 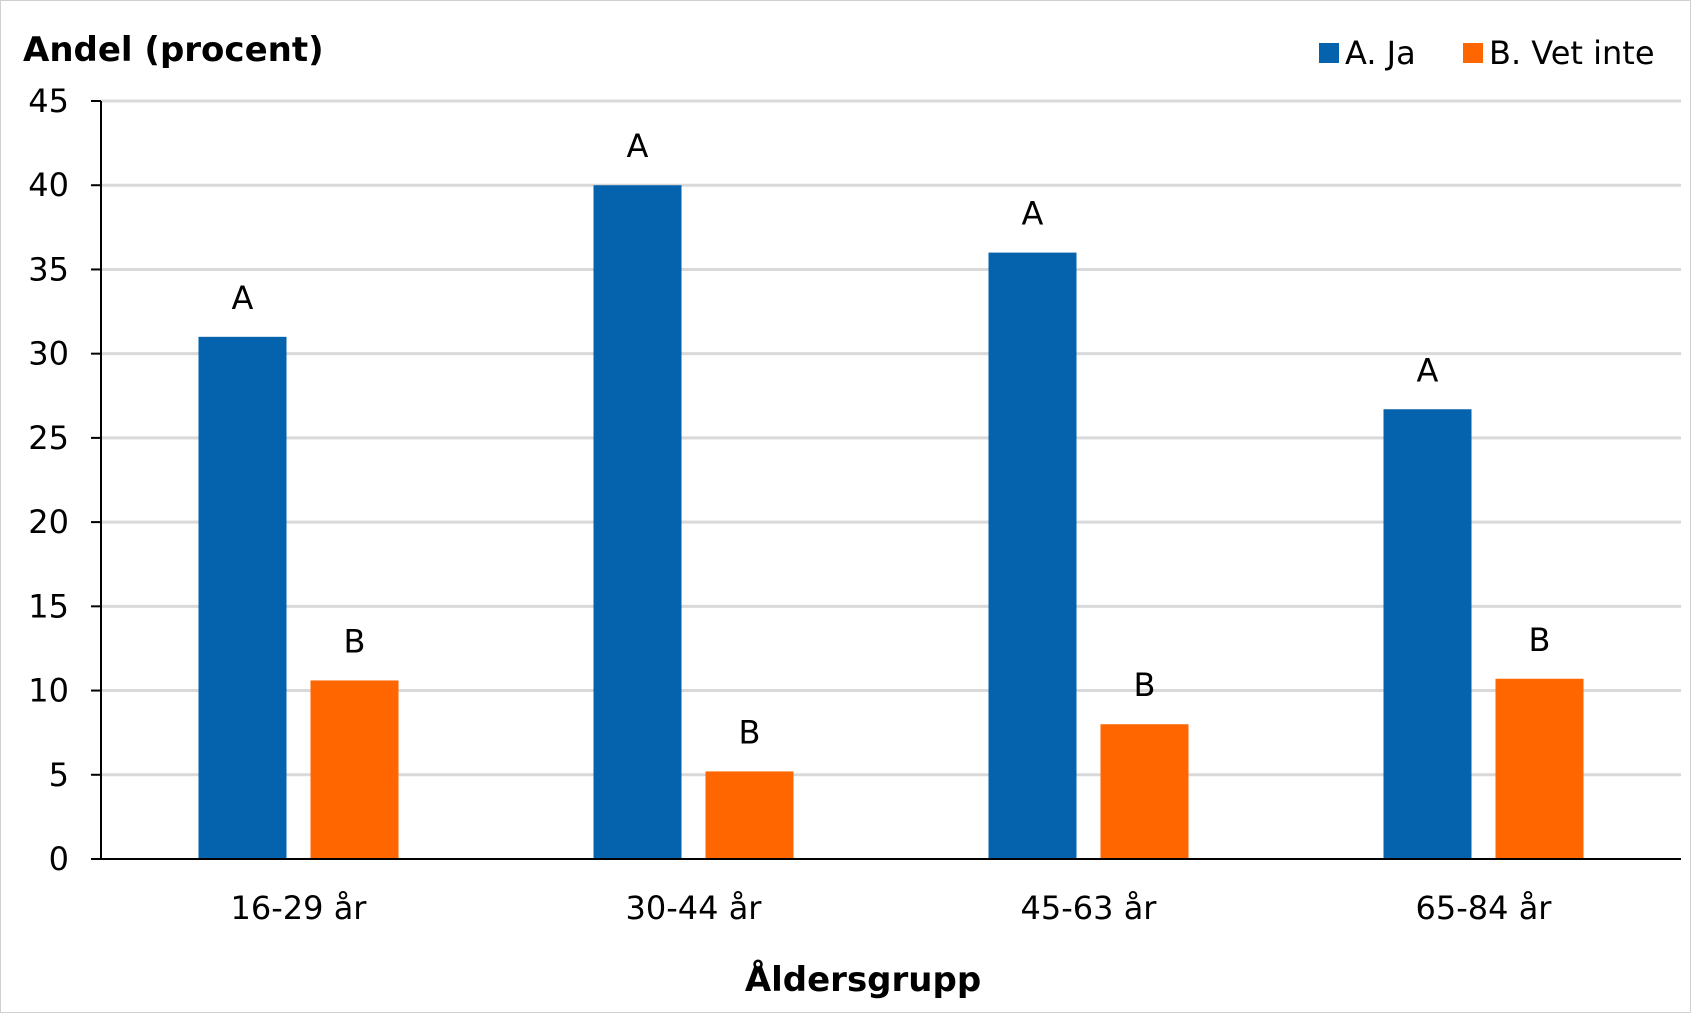 I want to click on y-tick-label: 45, so click(x=48, y=101).